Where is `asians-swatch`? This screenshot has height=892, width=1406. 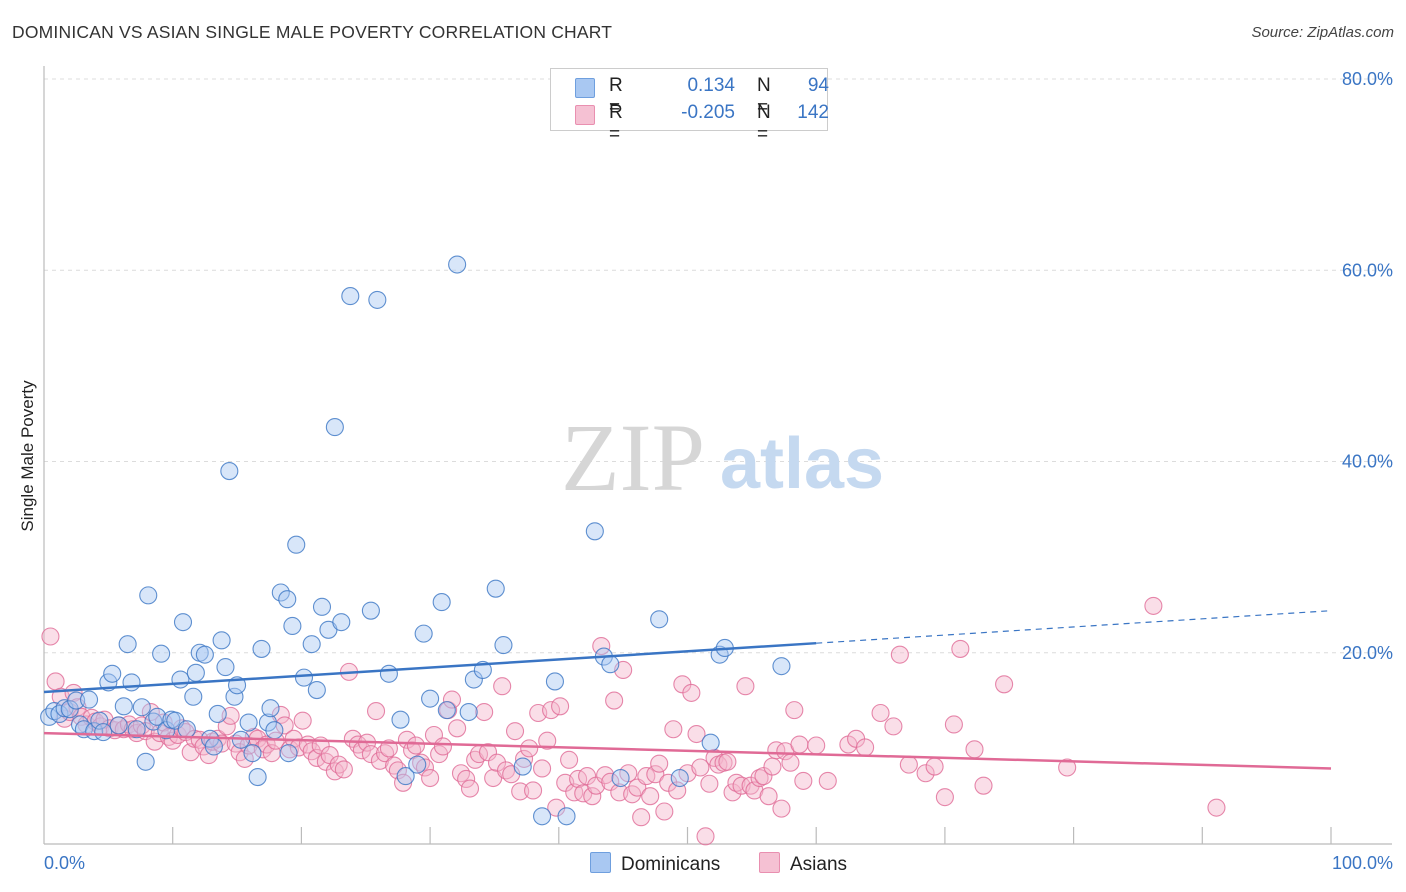
asians-swatch is located at coordinates (769, 862).